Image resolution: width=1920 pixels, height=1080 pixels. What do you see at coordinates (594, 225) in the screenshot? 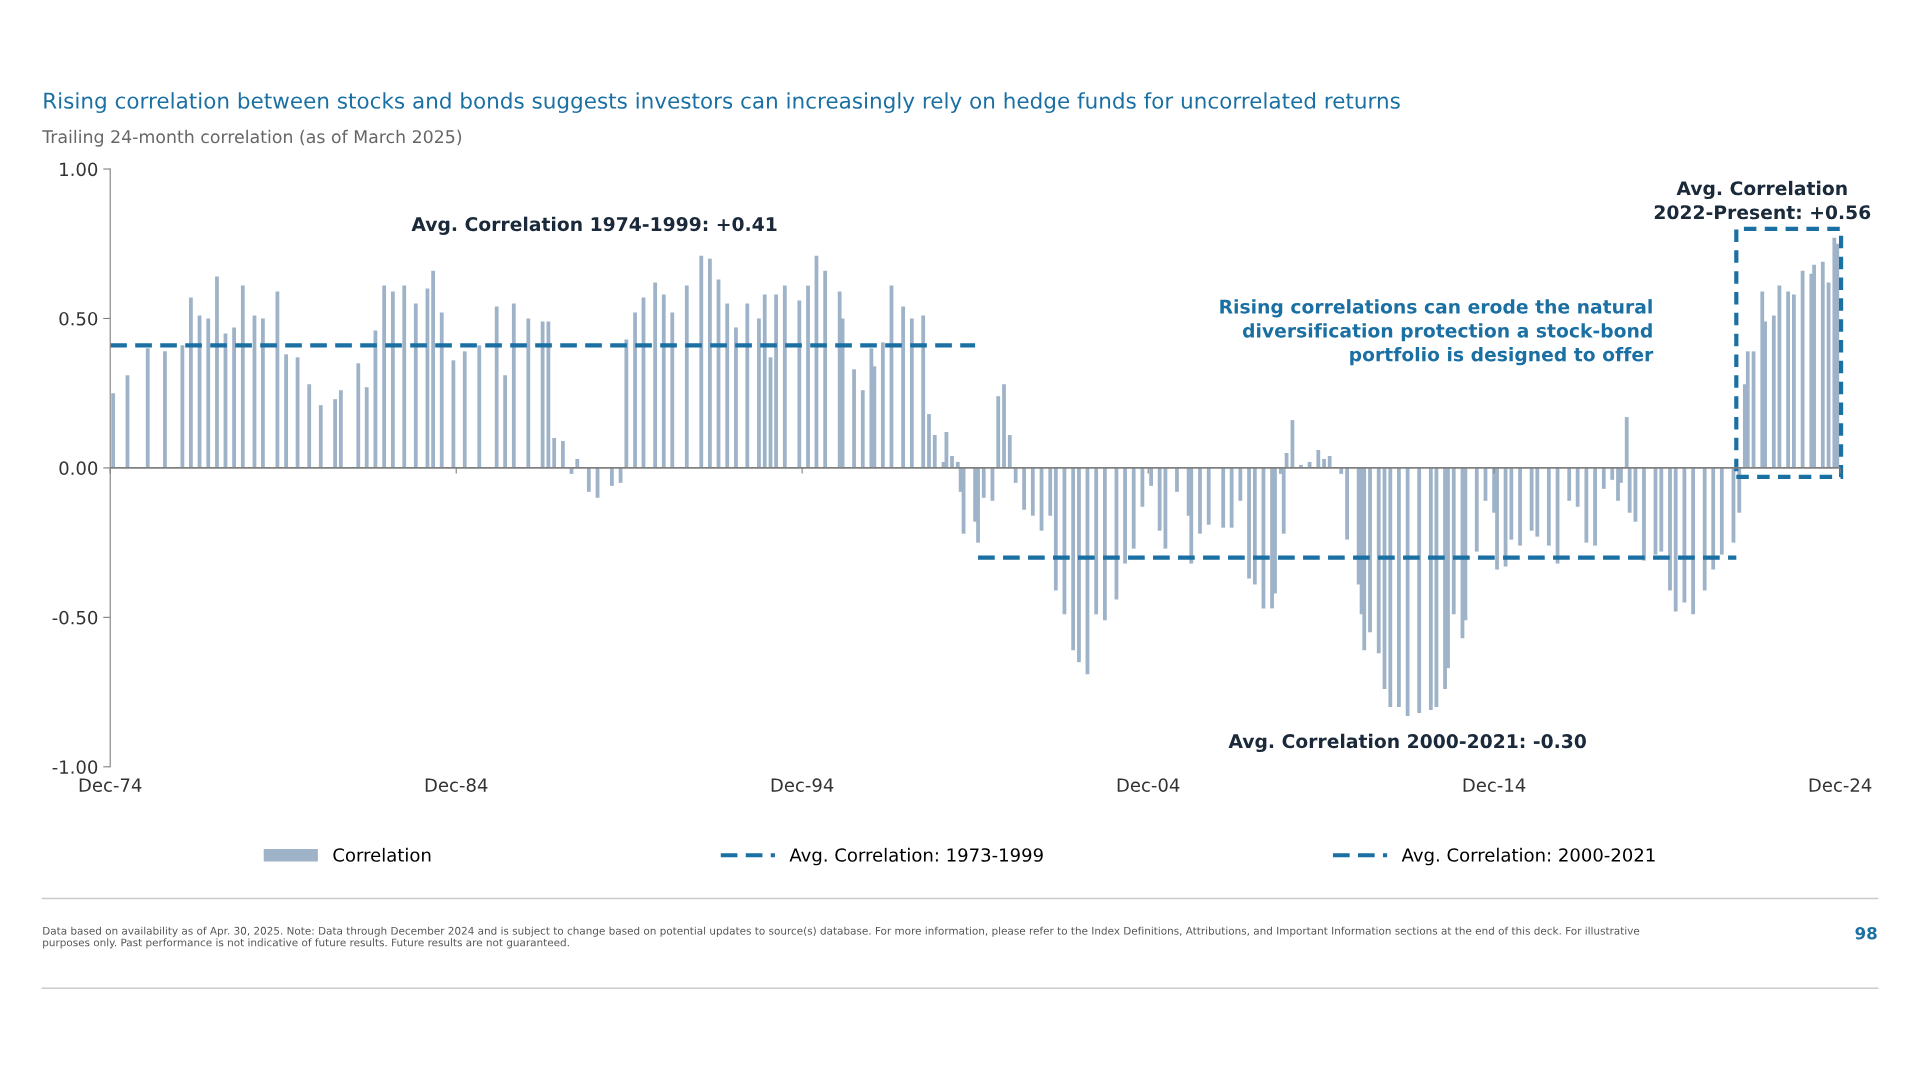
I see `annotation: Avg. Correlation 1974-1999: +0.41` at bounding box center [594, 225].